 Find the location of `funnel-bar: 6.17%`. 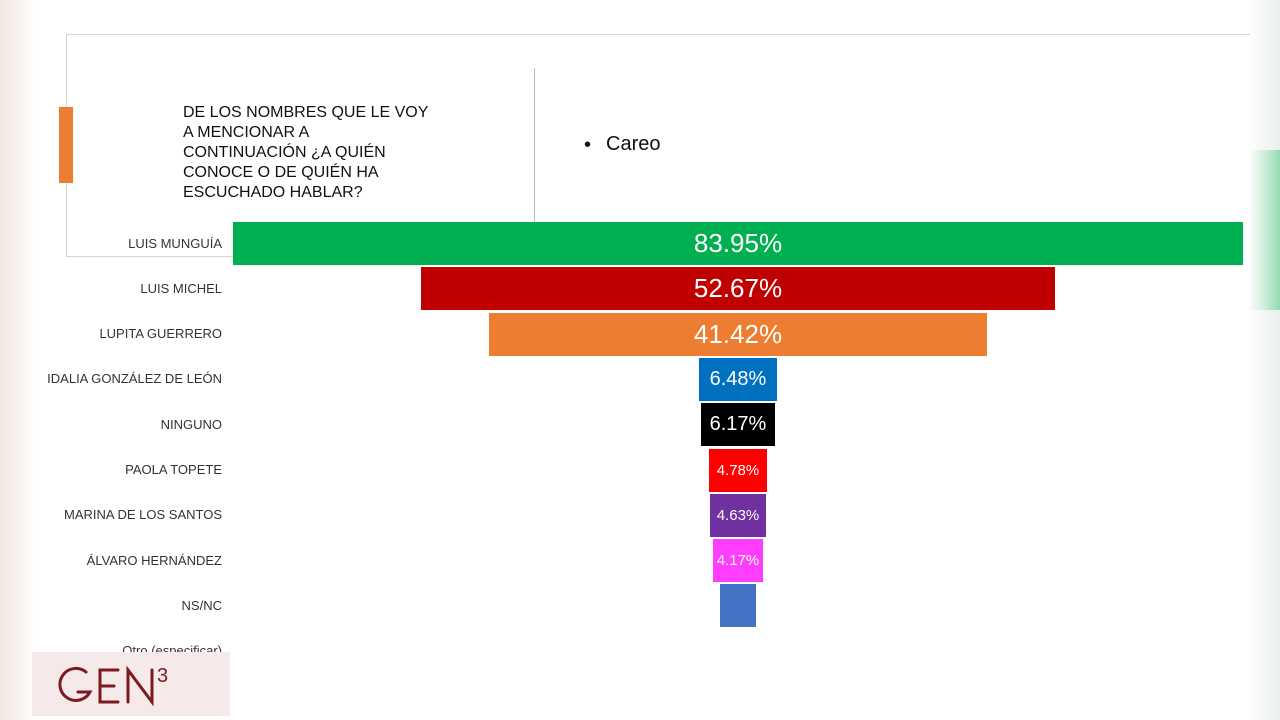

funnel-bar: 6.17% is located at coordinates (738, 425).